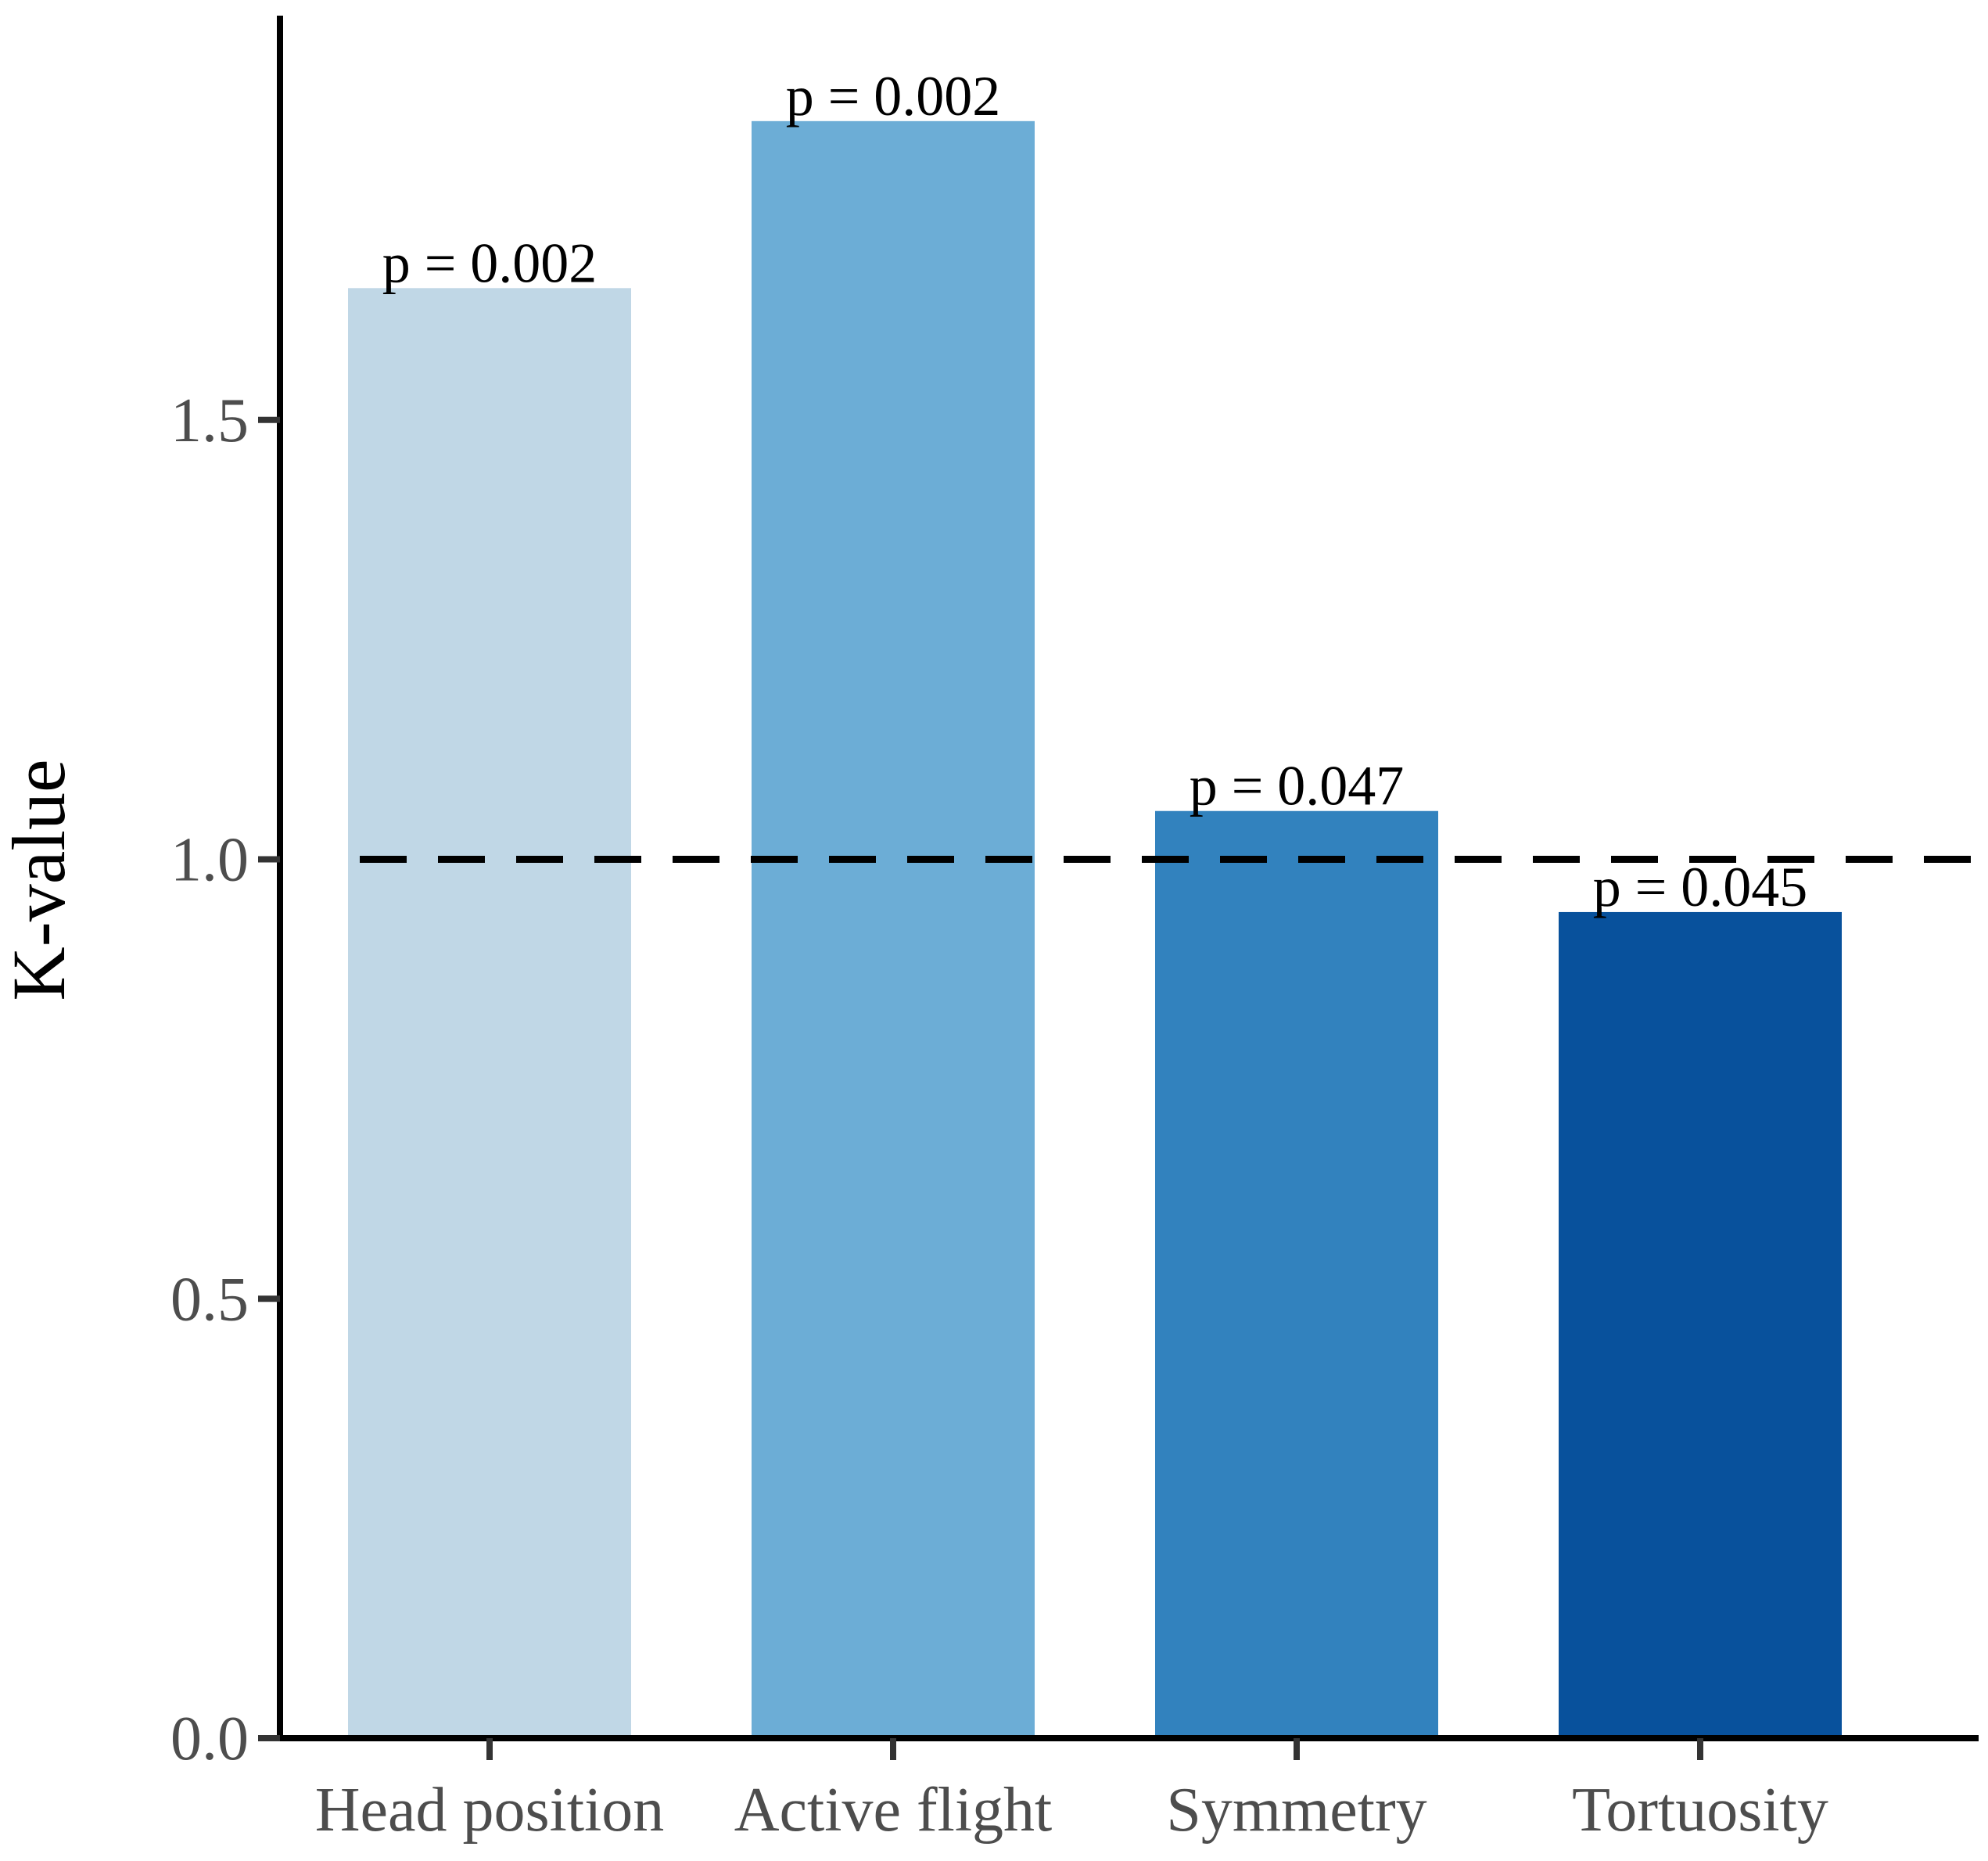  What do you see at coordinates (490, 1810) in the screenshot?
I see `x-tick-label-1: Head position` at bounding box center [490, 1810].